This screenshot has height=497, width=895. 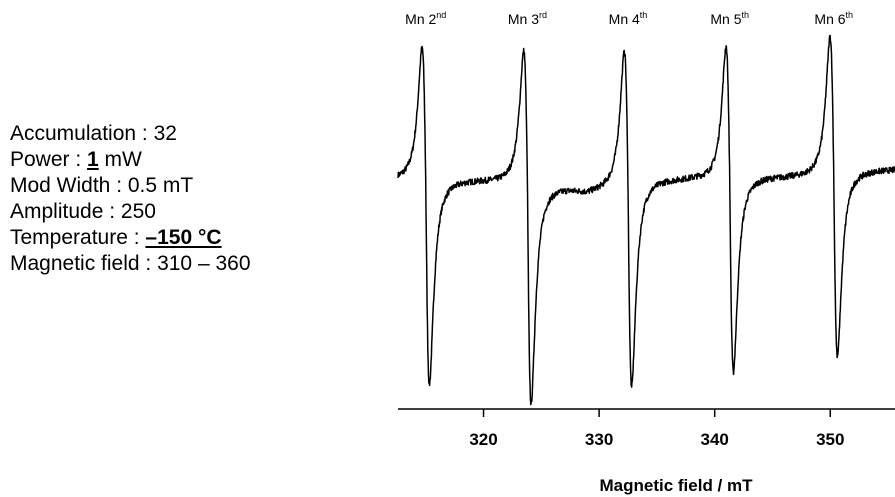 I want to click on peak-label: Mn 2nd, so click(x=425, y=18).